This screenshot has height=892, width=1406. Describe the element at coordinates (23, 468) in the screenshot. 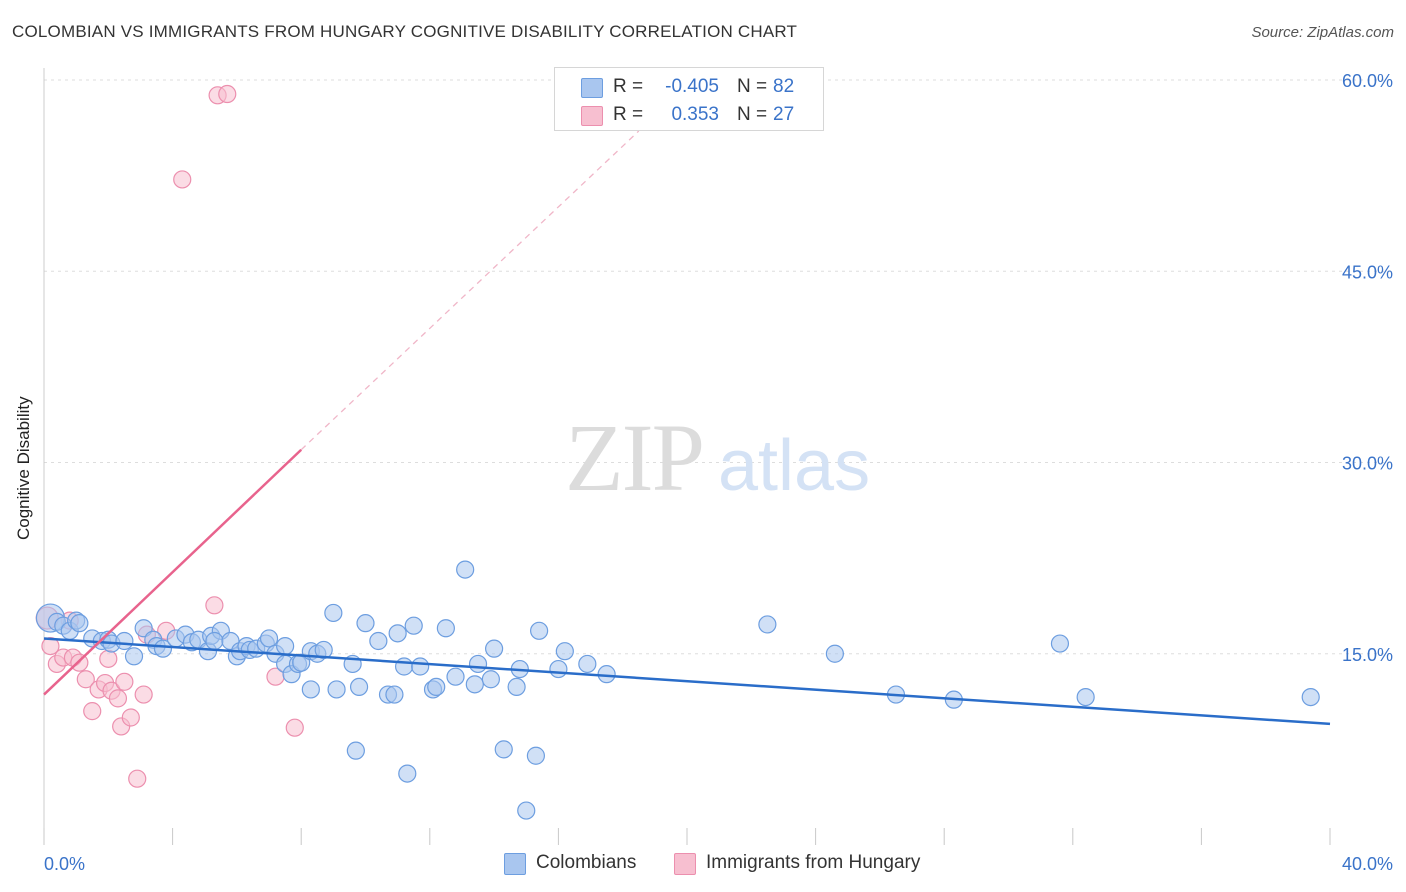

I see `y-axis-label: Cognitive Disability` at that location.